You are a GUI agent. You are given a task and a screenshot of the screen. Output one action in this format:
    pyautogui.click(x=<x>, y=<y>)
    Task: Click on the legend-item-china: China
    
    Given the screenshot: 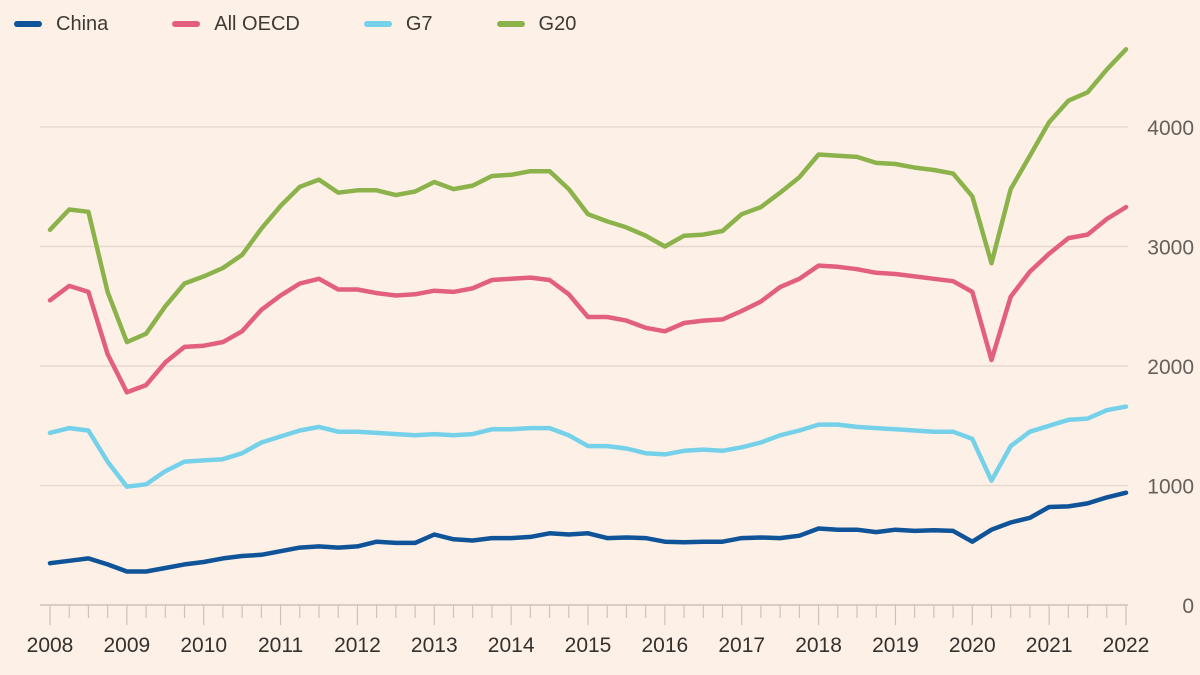 What is the action you would take?
    pyautogui.click(x=61, y=24)
    